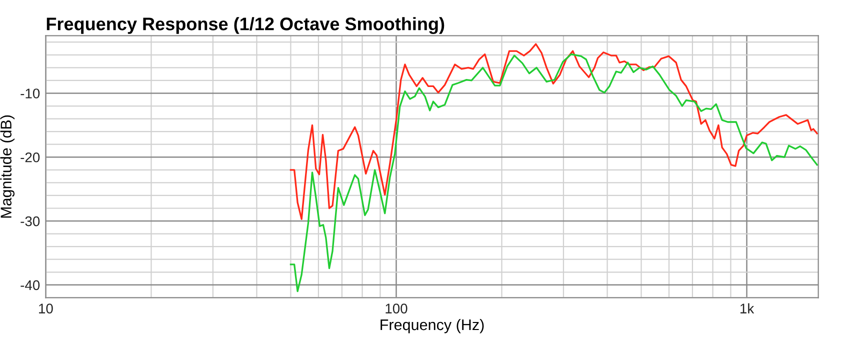 This screenshot has height=337, width=851. I want to click on y-tick-label: -20, so click(30, 157).